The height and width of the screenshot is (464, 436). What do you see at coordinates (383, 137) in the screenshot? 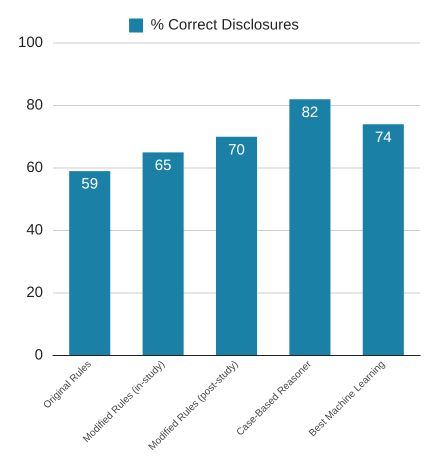
I see `data-label: 74` at bounding box center [383, 137].